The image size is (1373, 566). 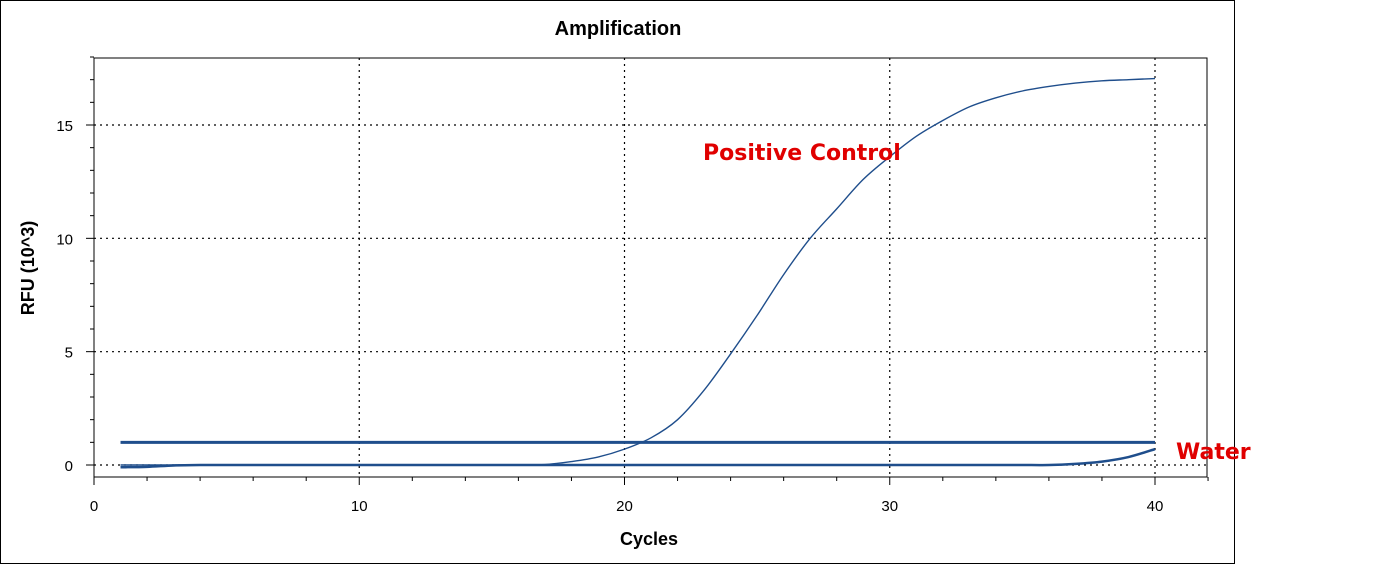 I want to click on y-tick-label: 0, so click(x=69, y=466).